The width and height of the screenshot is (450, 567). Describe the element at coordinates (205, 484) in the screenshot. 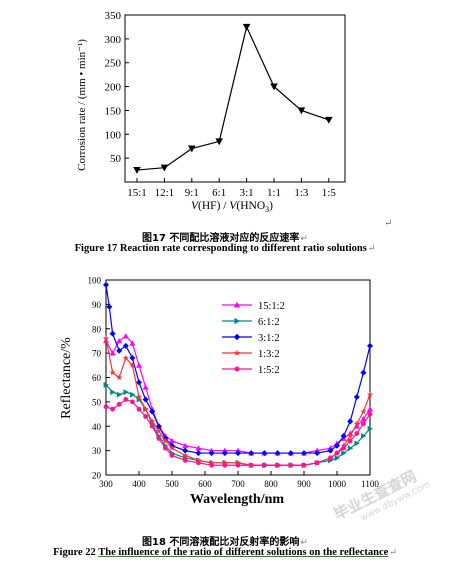

I see `chart2-x-tick-label: 600` at that location.